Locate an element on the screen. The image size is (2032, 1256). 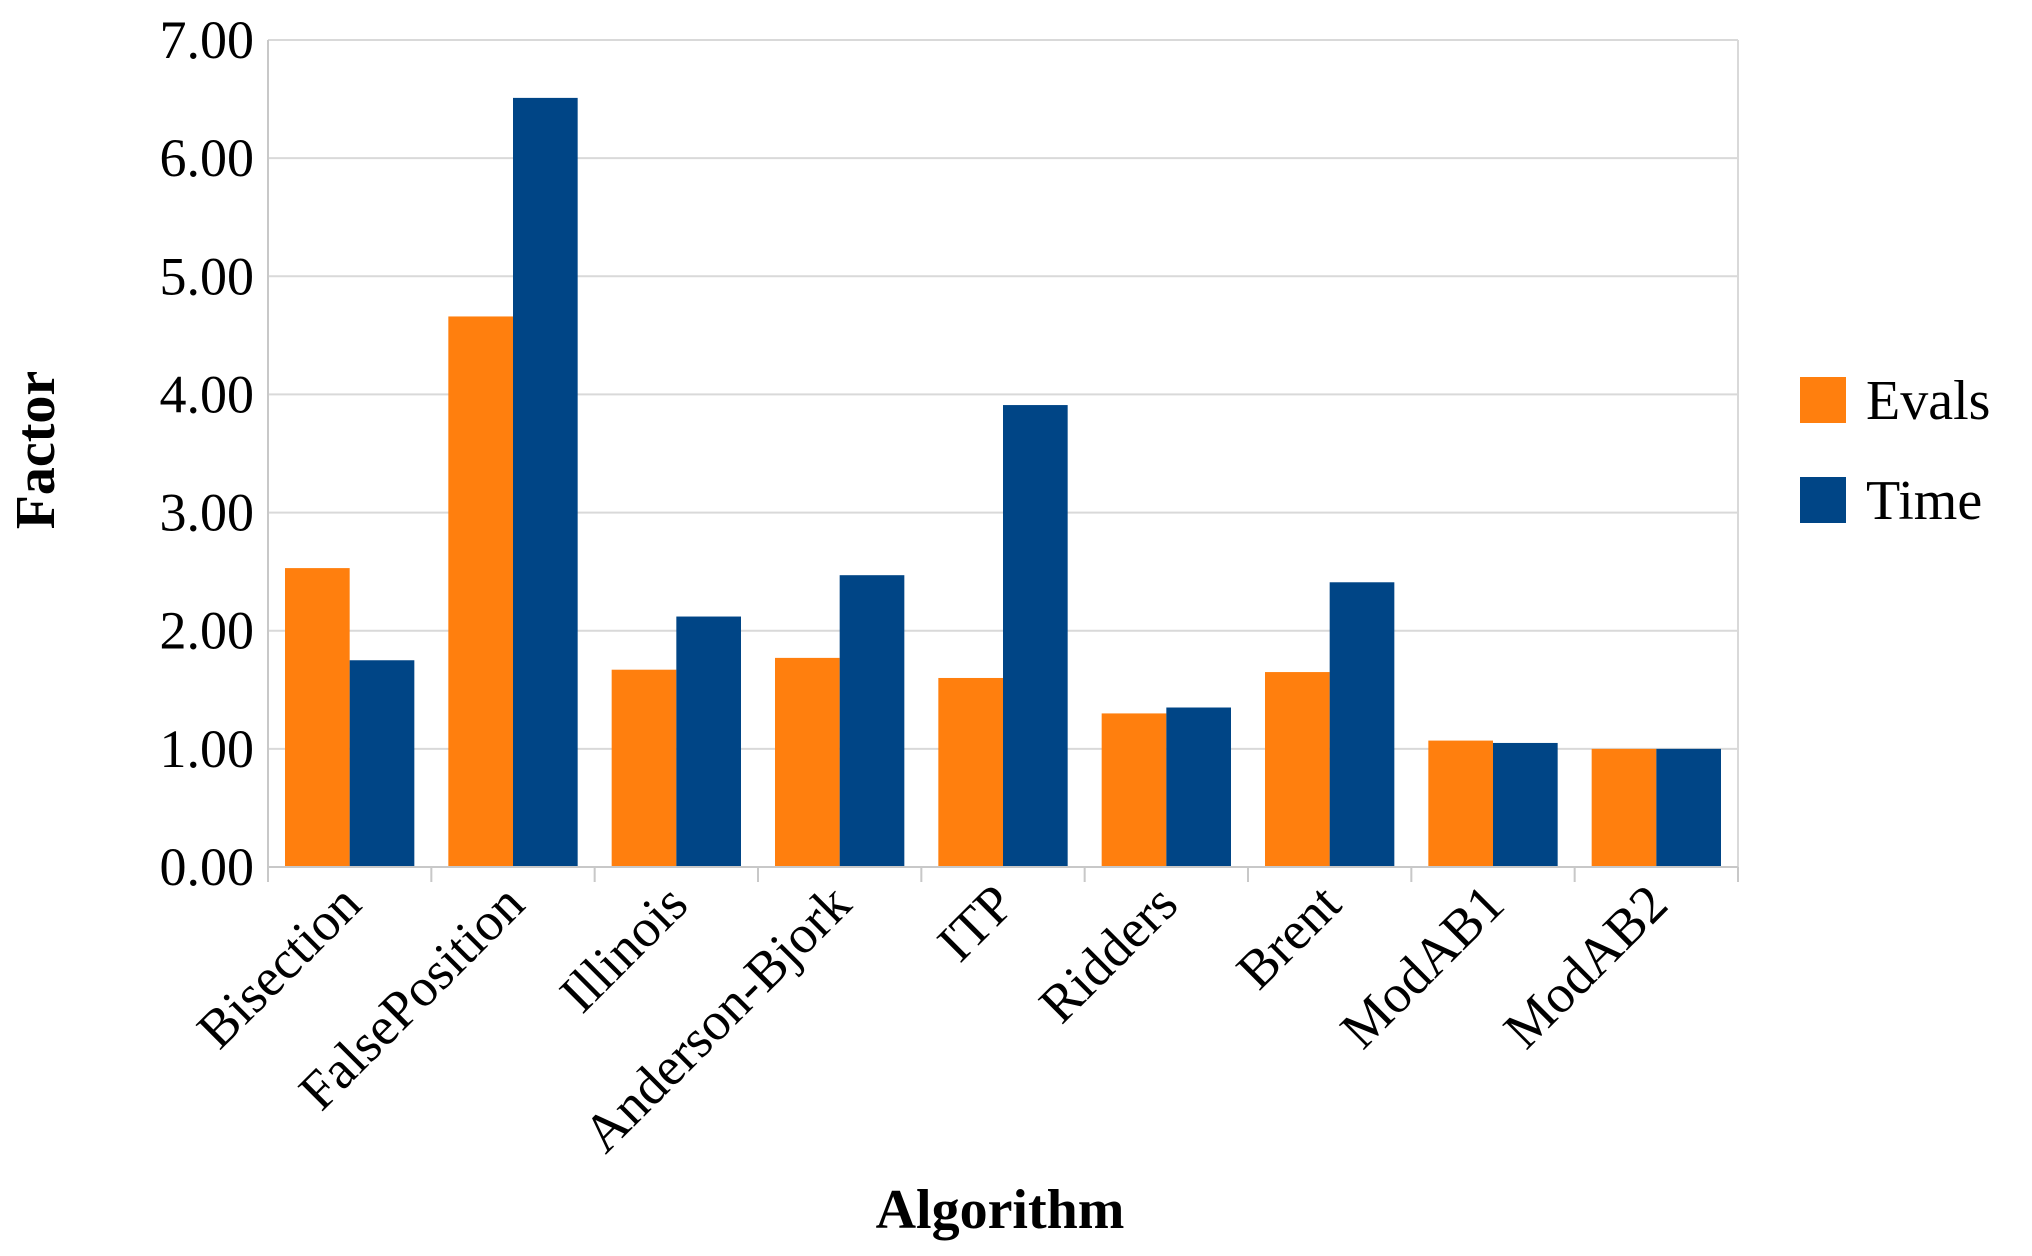
bar-time-ridders is located at coordinates (1198, 787).